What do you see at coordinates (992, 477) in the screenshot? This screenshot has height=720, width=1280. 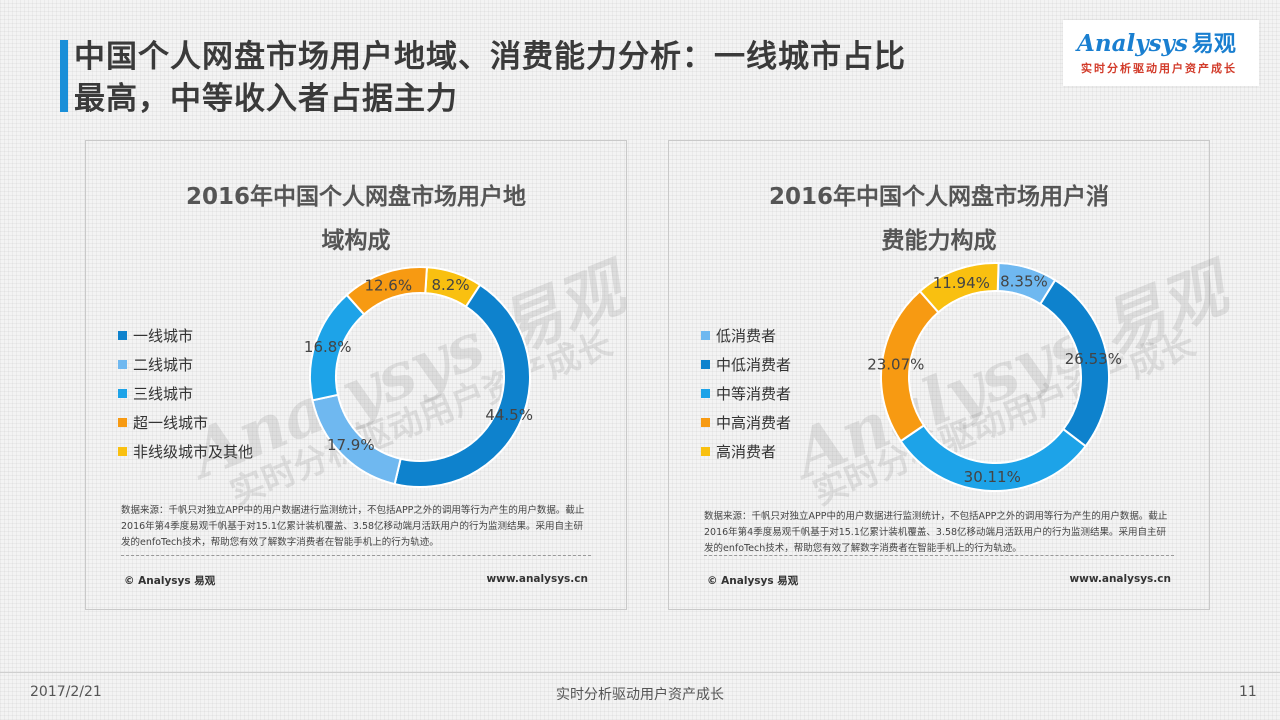 I see `slice-value-label: 30.11%` at bounding box center [992, 477].